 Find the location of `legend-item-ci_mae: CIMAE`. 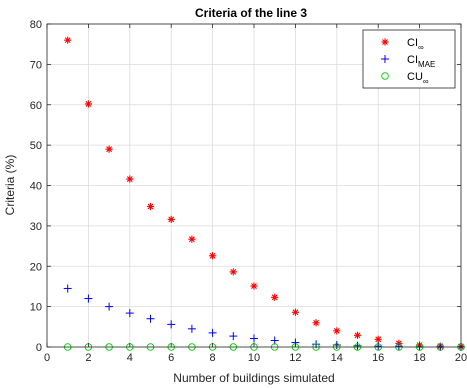

legend-item-ci_mae: CIMAE is located at coordinates (408, 61).